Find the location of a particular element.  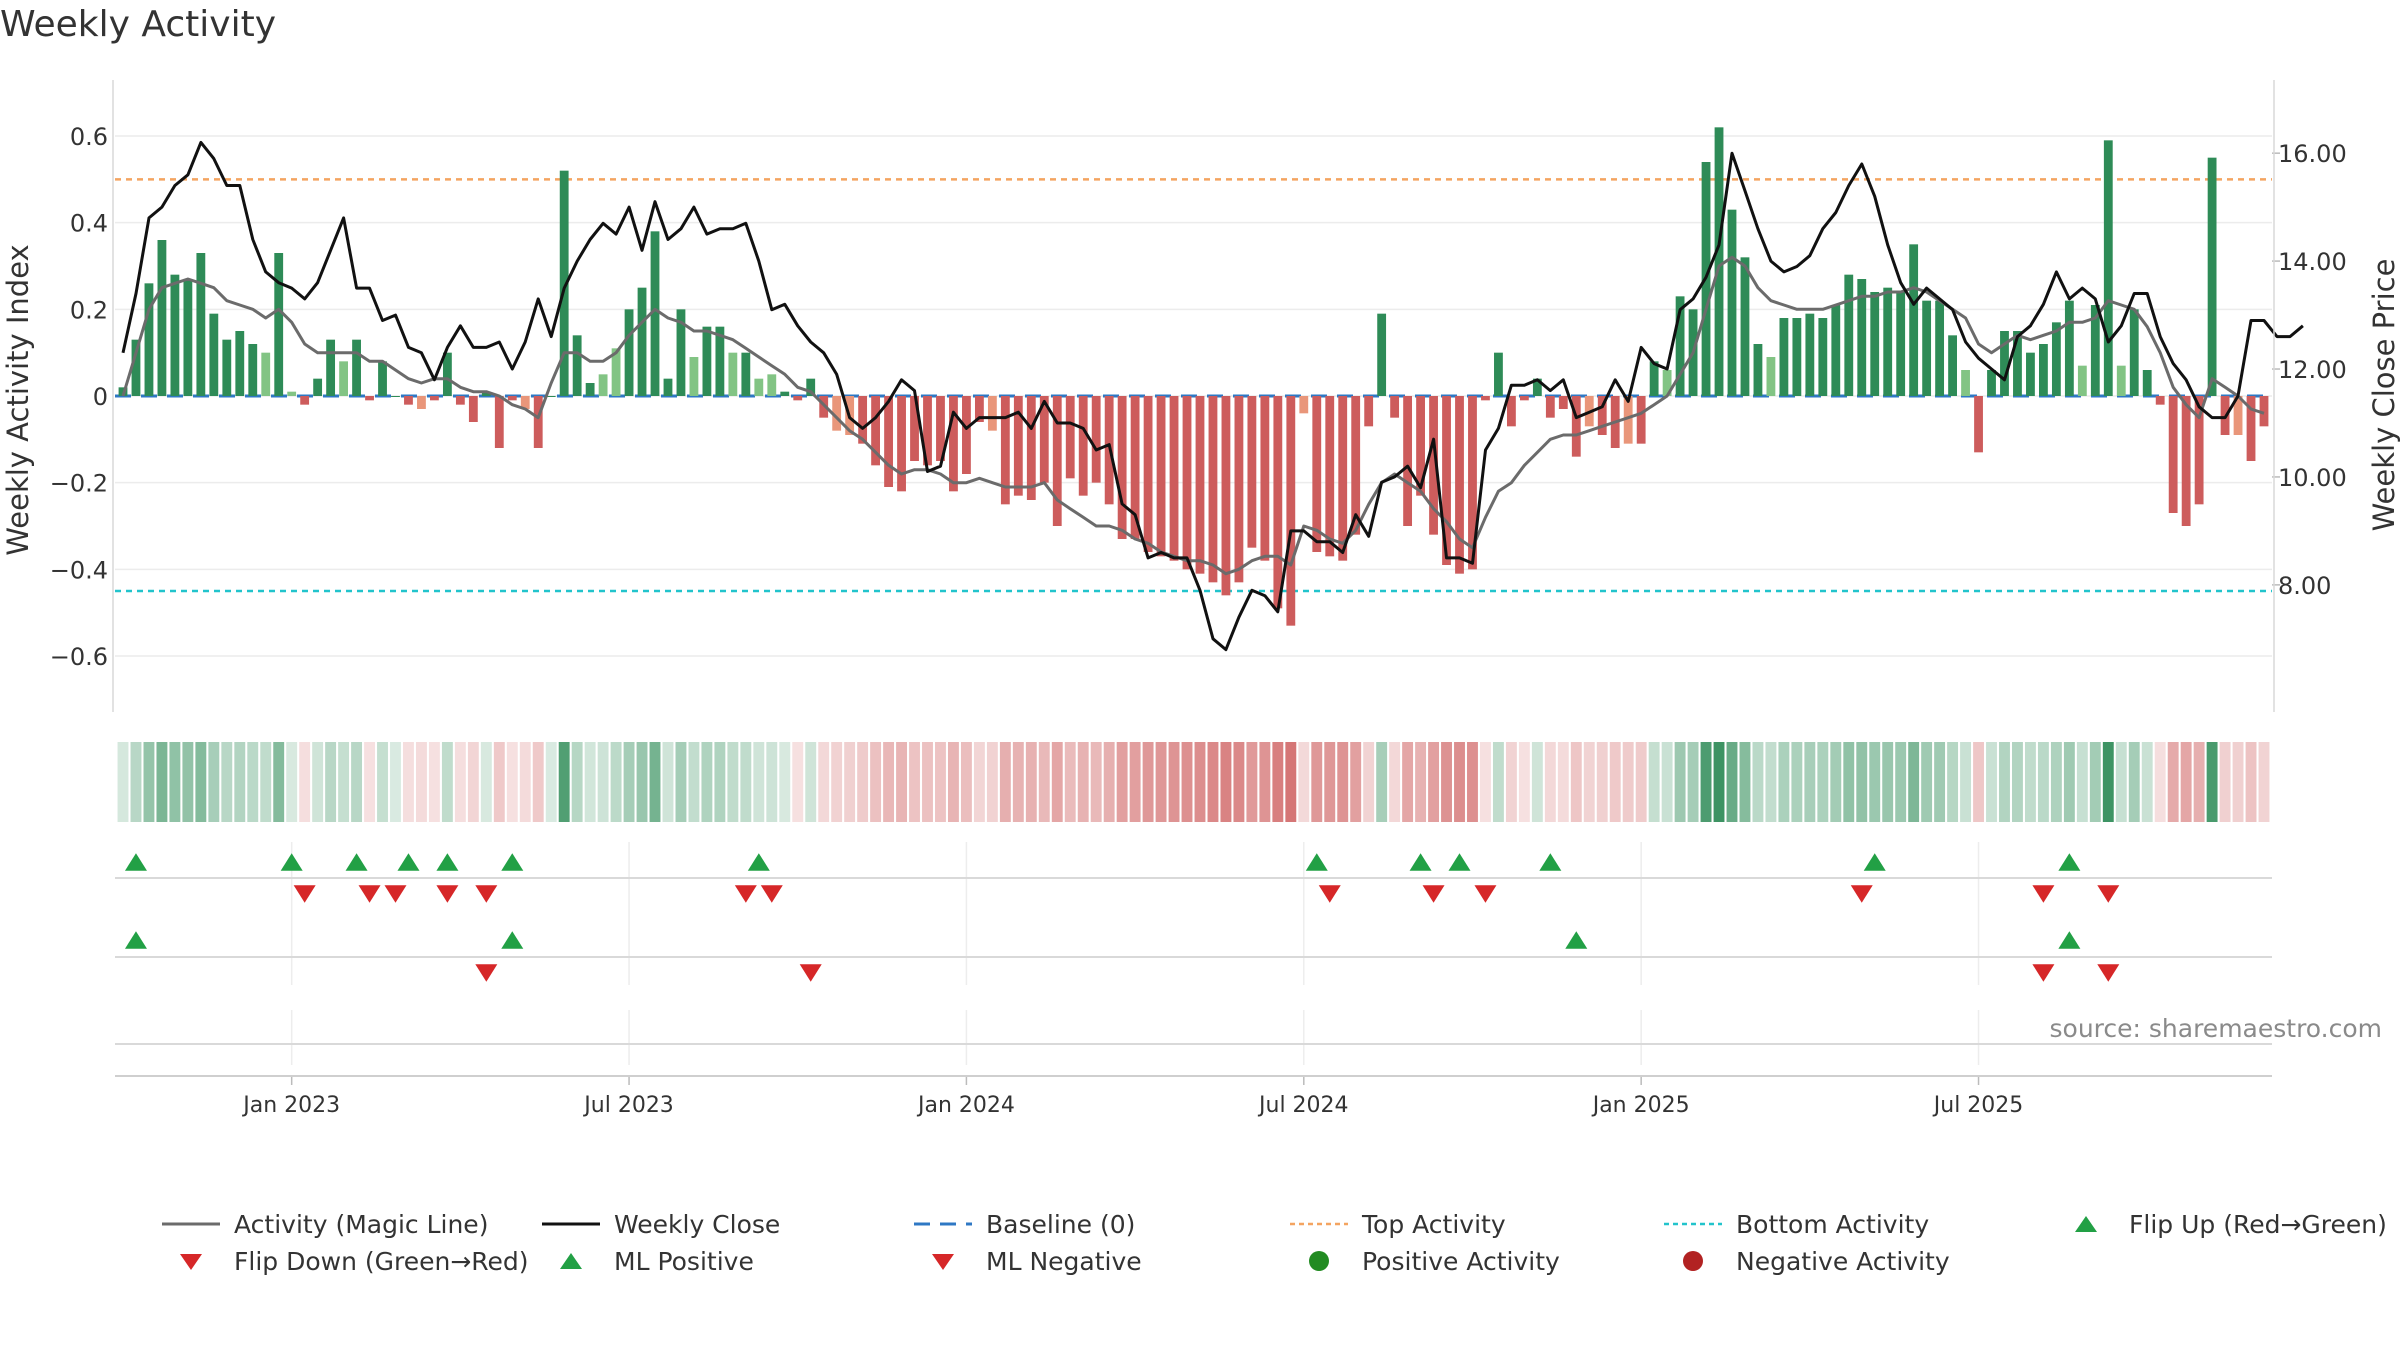

x-tick-label: Jul 2024 is located at coordinates (1303, 1105).